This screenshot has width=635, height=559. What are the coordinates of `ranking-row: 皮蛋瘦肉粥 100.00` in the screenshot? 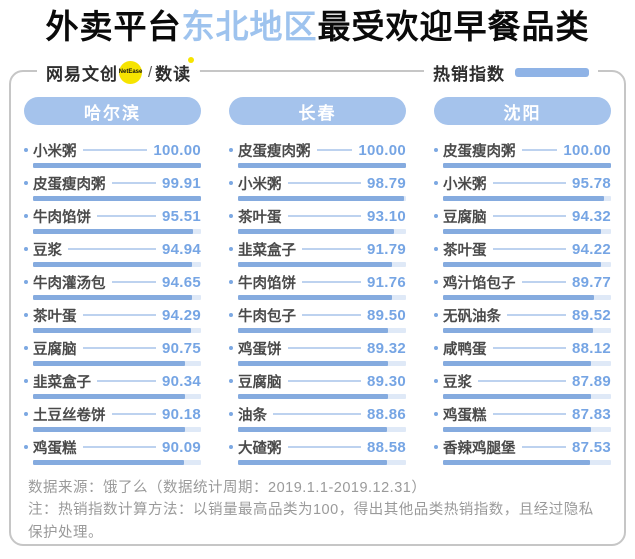 It's located at (317, 154).